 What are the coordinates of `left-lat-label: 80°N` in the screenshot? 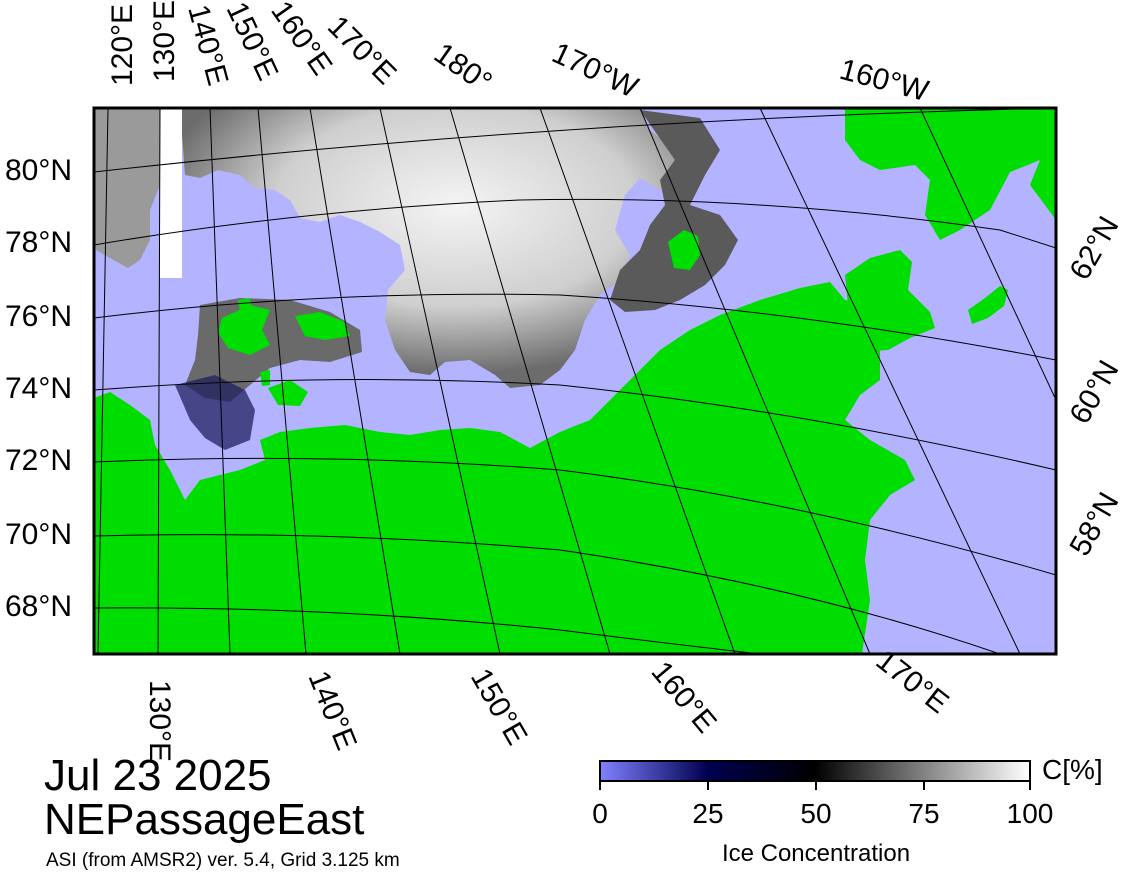 It's located at (38, 170).